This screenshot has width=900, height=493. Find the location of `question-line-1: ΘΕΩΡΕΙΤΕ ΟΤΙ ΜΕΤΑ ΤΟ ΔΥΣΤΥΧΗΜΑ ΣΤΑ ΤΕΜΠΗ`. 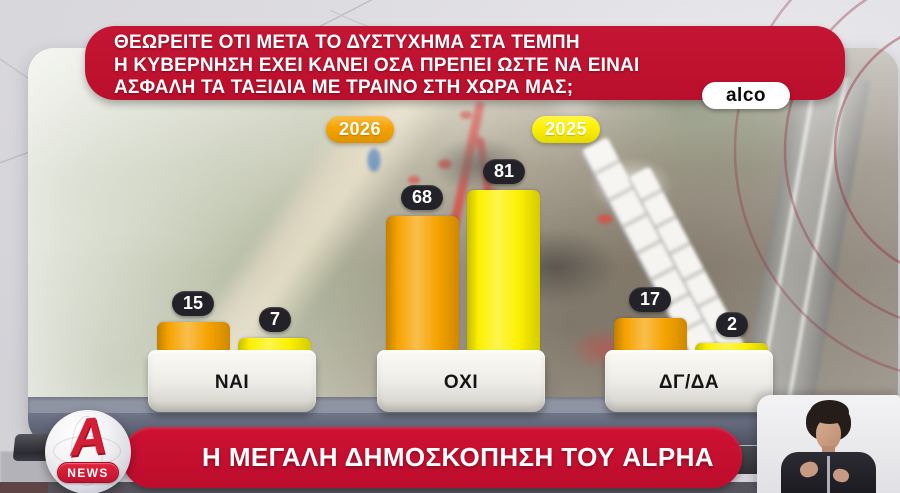

question-line-1: ΘΕΩΡΕΙΤΕ ΟΤΙ ΜΕΤΑ ΤΟ ΔΥΣΤΥΧΗΜΑ ΣΤΑ ΤΕΜΠΗ is located at coordinates (347, 42).